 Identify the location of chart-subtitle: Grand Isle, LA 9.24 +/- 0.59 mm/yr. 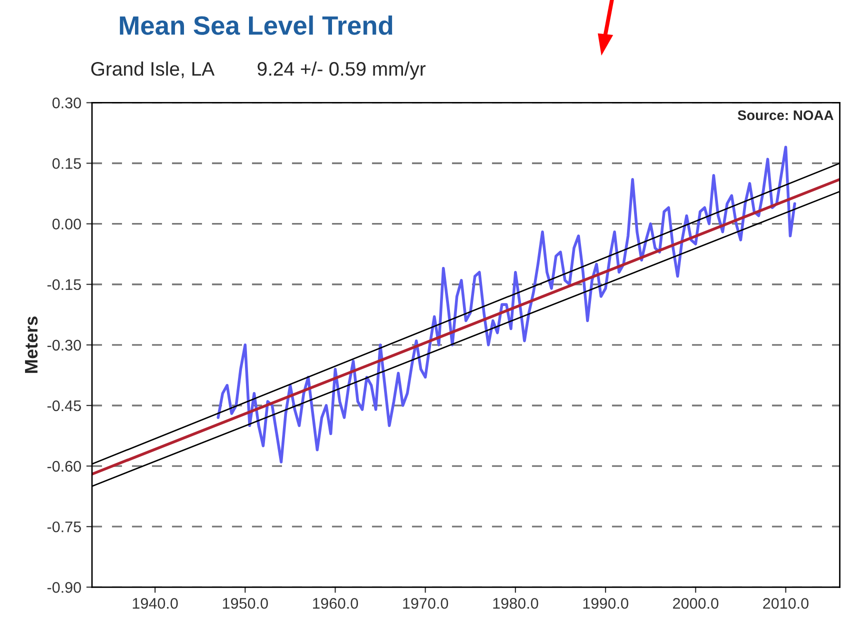
(258, 71).